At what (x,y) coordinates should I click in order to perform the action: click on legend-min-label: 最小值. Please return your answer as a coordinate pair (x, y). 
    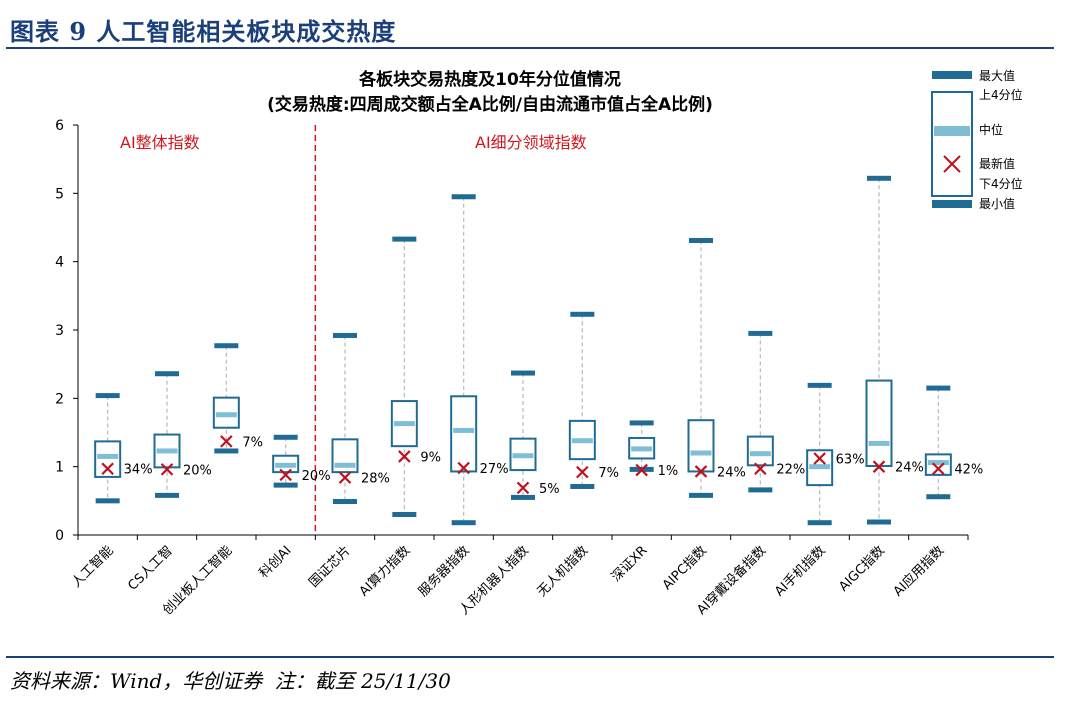
    Looking at the image, I should click on (997, 203).